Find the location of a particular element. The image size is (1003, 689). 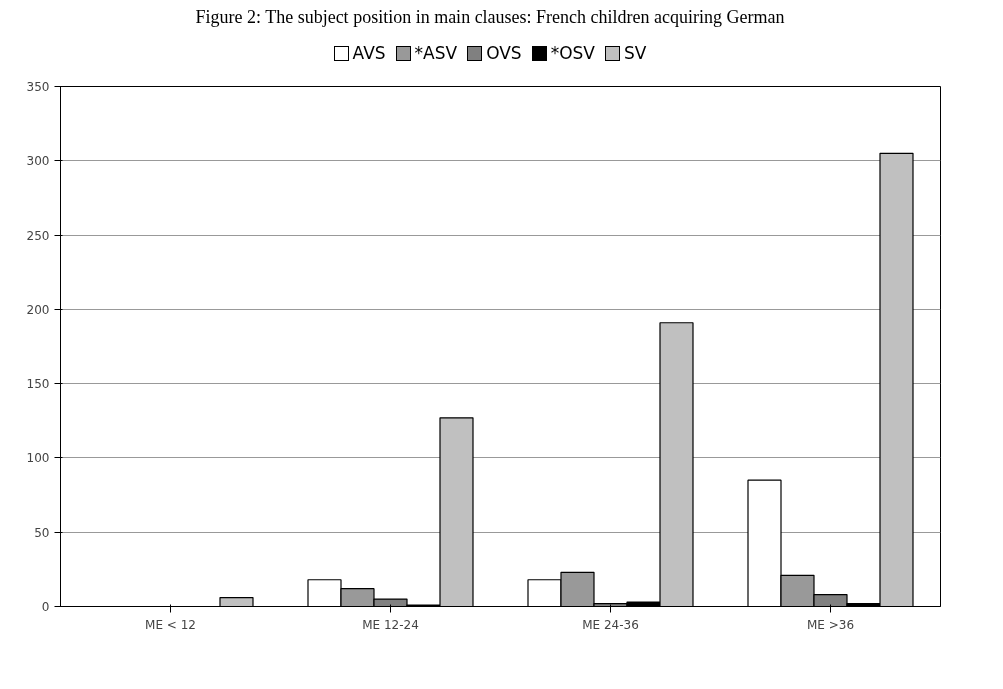

y-tick-label: 300 is located at coordinates (38, 161).